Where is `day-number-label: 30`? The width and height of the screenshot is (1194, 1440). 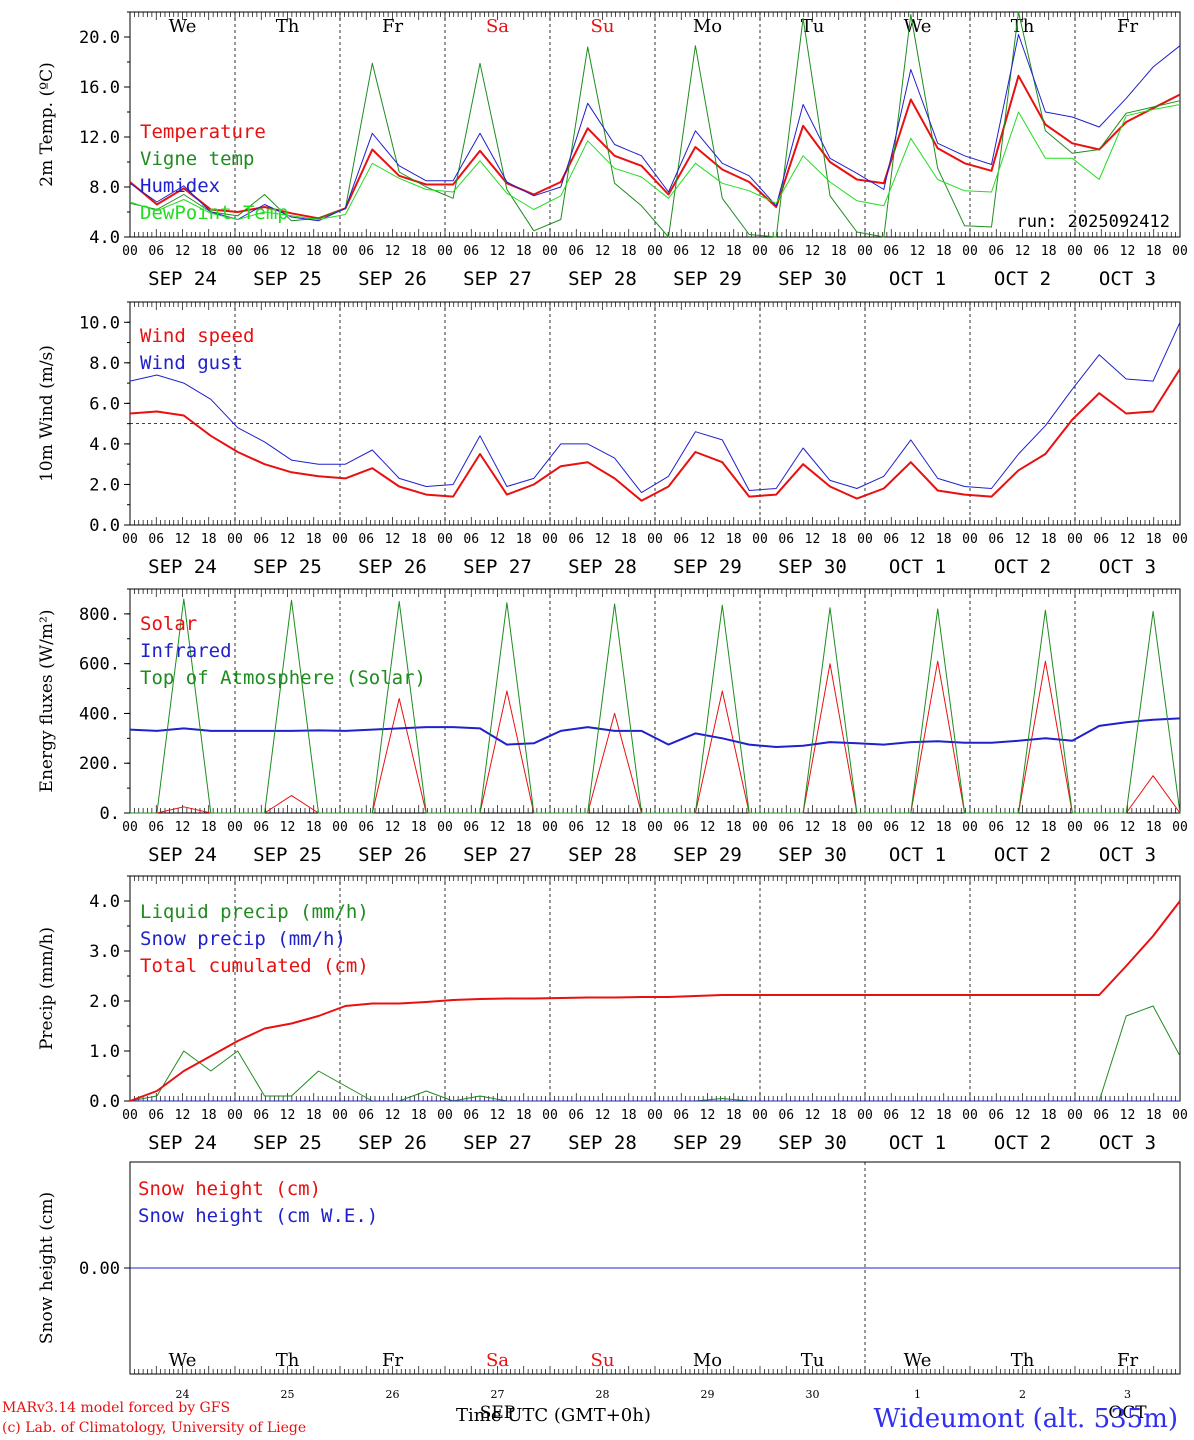
day-number-label: 30 is located at coordinates (813, 1394).